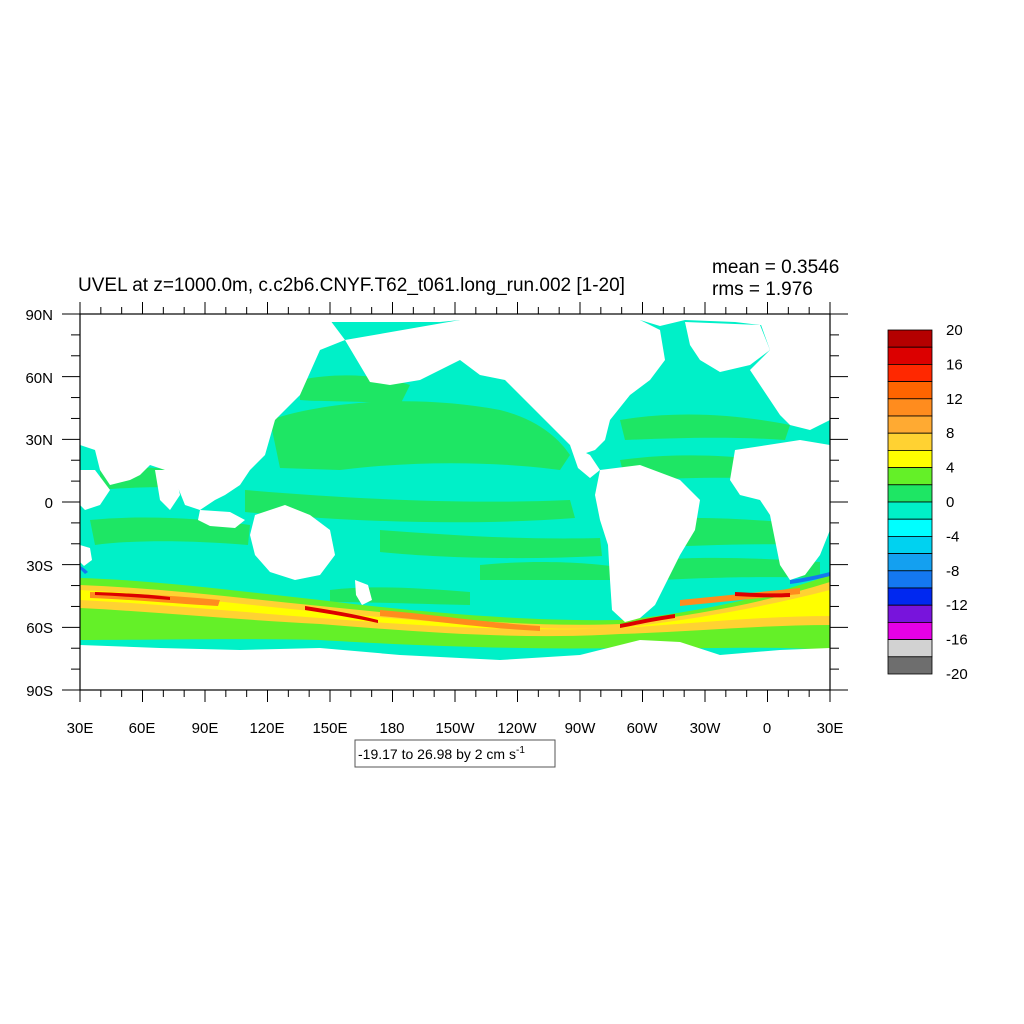  What do you see at coordinates (952, 571) in the screenshot?
I see `colorbar-label: -8` at bounding box center [952, 571].